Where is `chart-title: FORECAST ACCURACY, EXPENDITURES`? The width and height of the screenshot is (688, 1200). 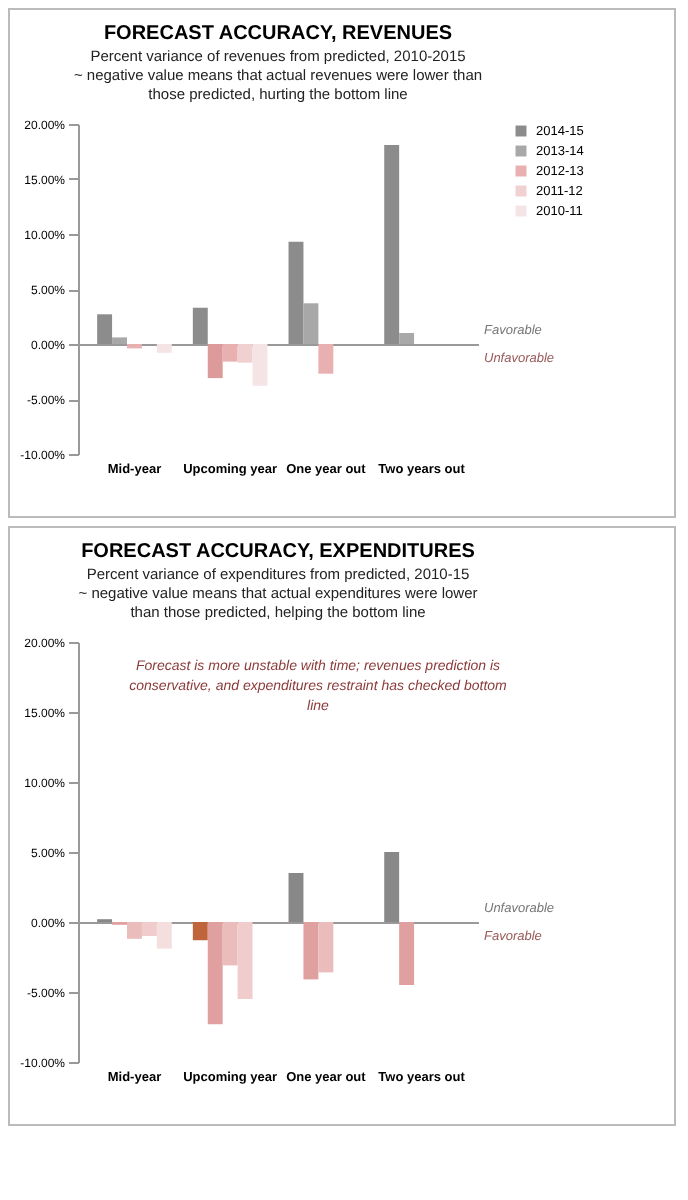
chart-title: FORECAST ACCURACY, EXPENDITURES is located at coordinates (278, 552).